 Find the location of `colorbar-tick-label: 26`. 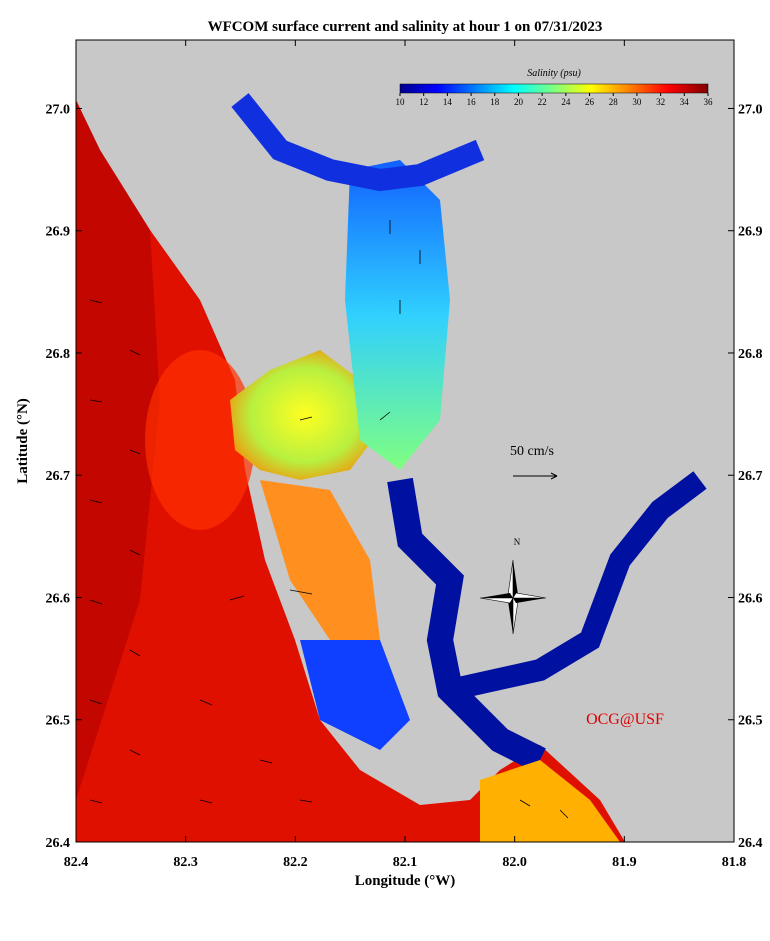

colorbar-tick-label: 26 is located at coordinates (590, 102).